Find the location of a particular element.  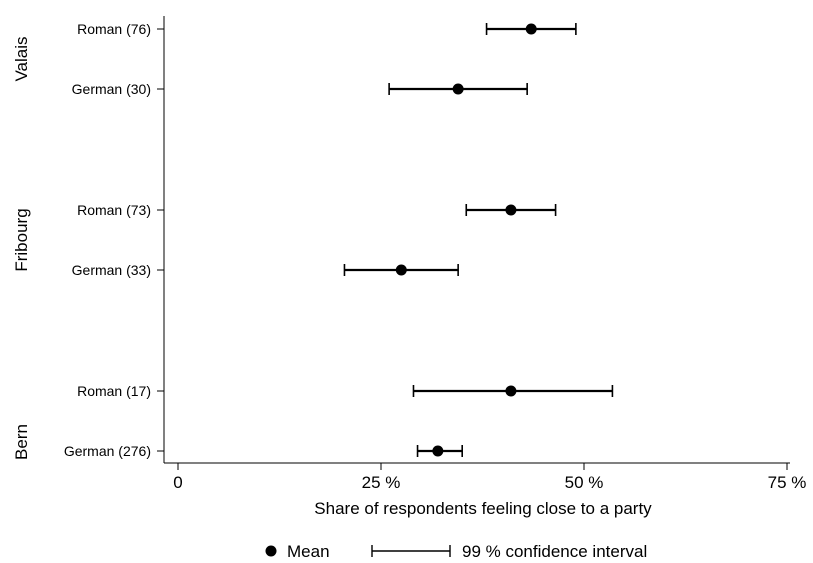

category-label: German (33) is located at coordinates (111, 270).